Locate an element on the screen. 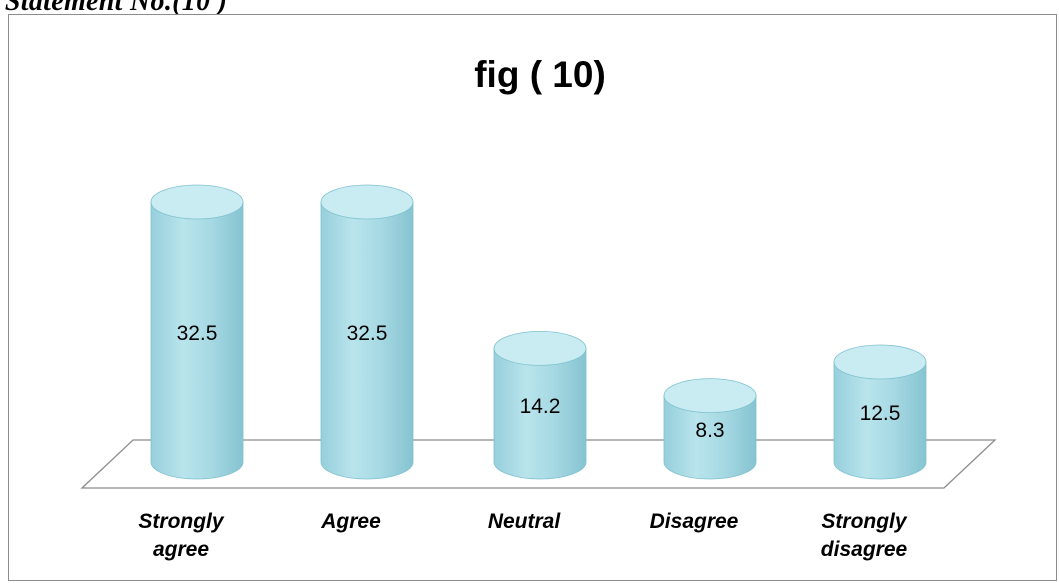  bar-2: 32.5 is located at coordinates (367, 332).